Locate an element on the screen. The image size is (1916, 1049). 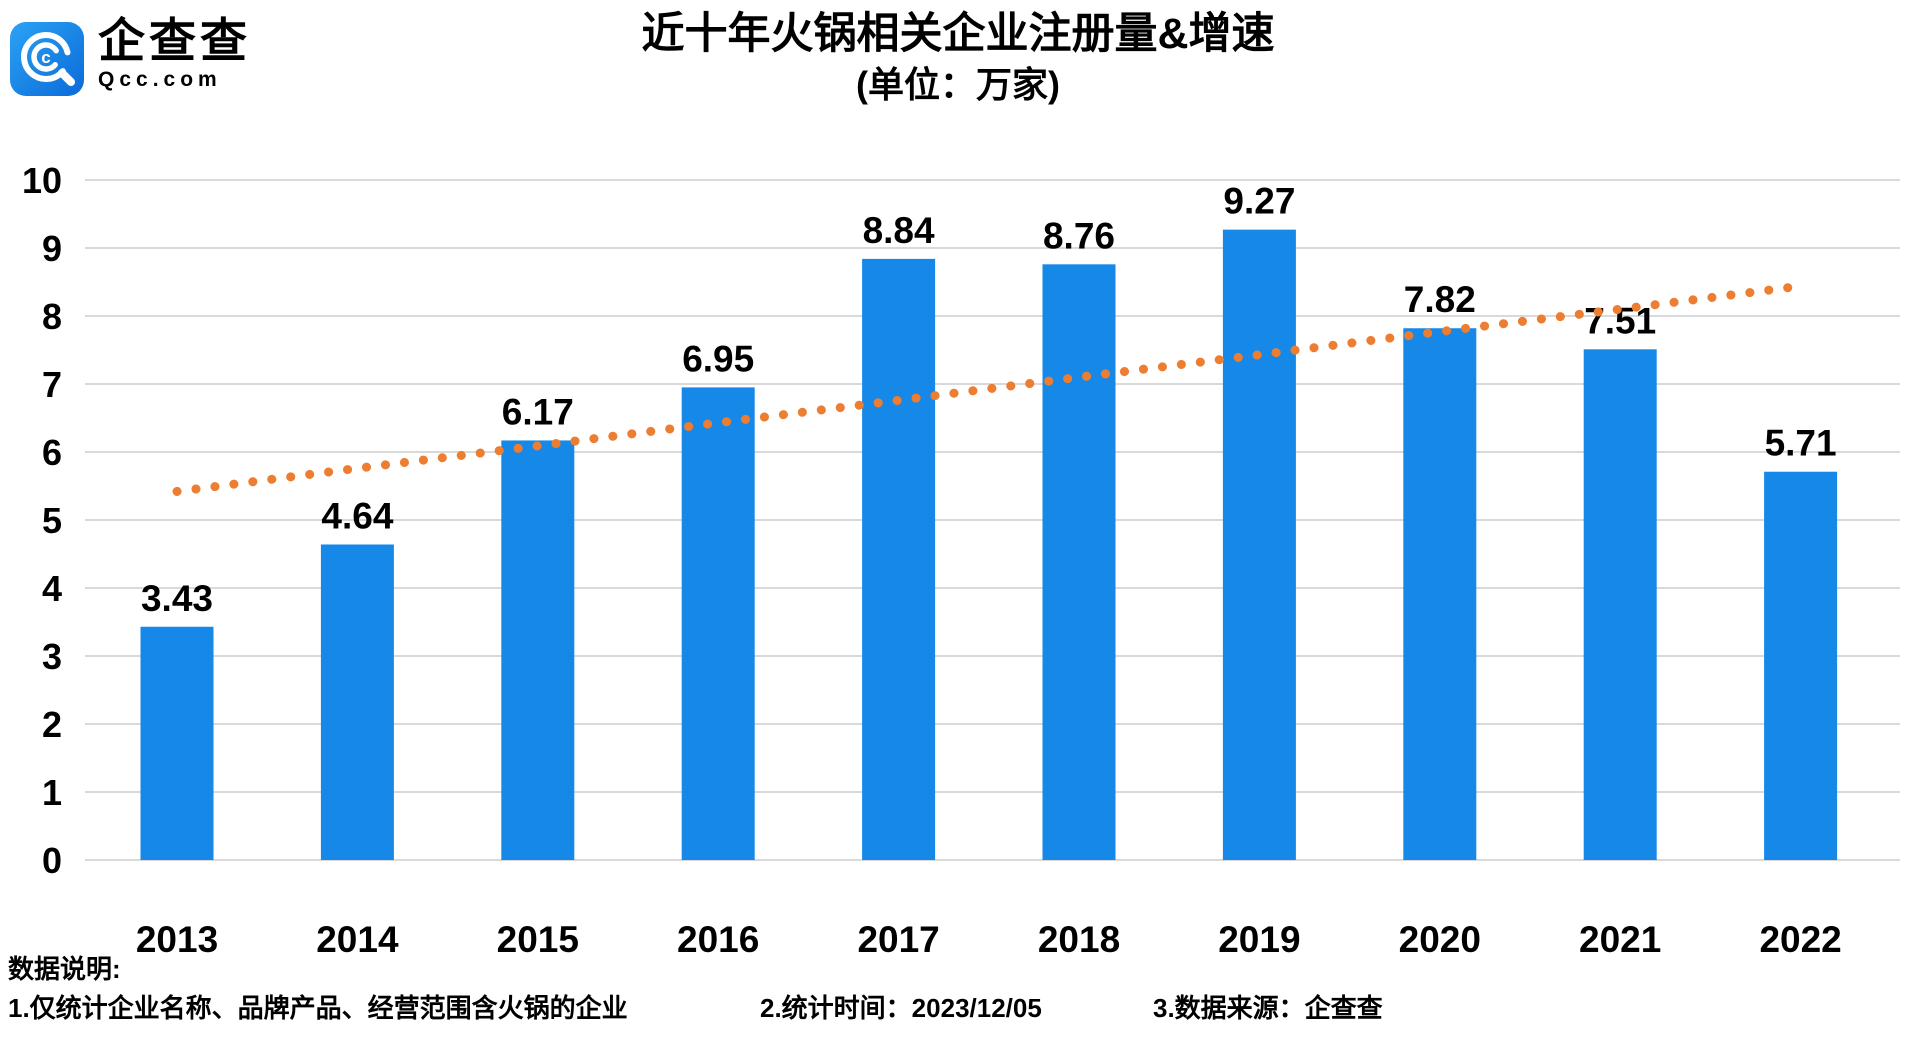
x-tick-label: 2021 is located at coordinates (1620, 939).